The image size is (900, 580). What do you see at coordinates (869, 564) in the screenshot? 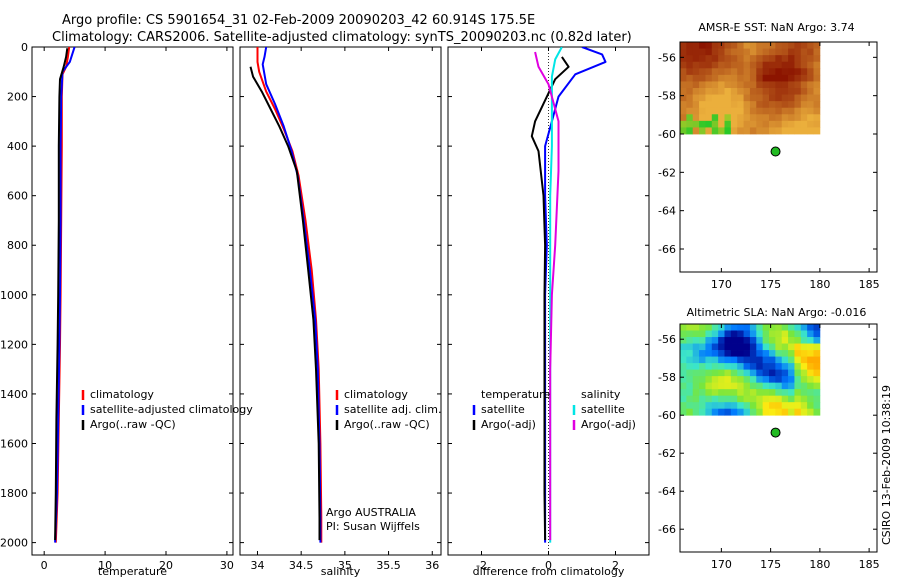
I see `sla_map-xtick-label: 185` at bounding box center [869, 564].